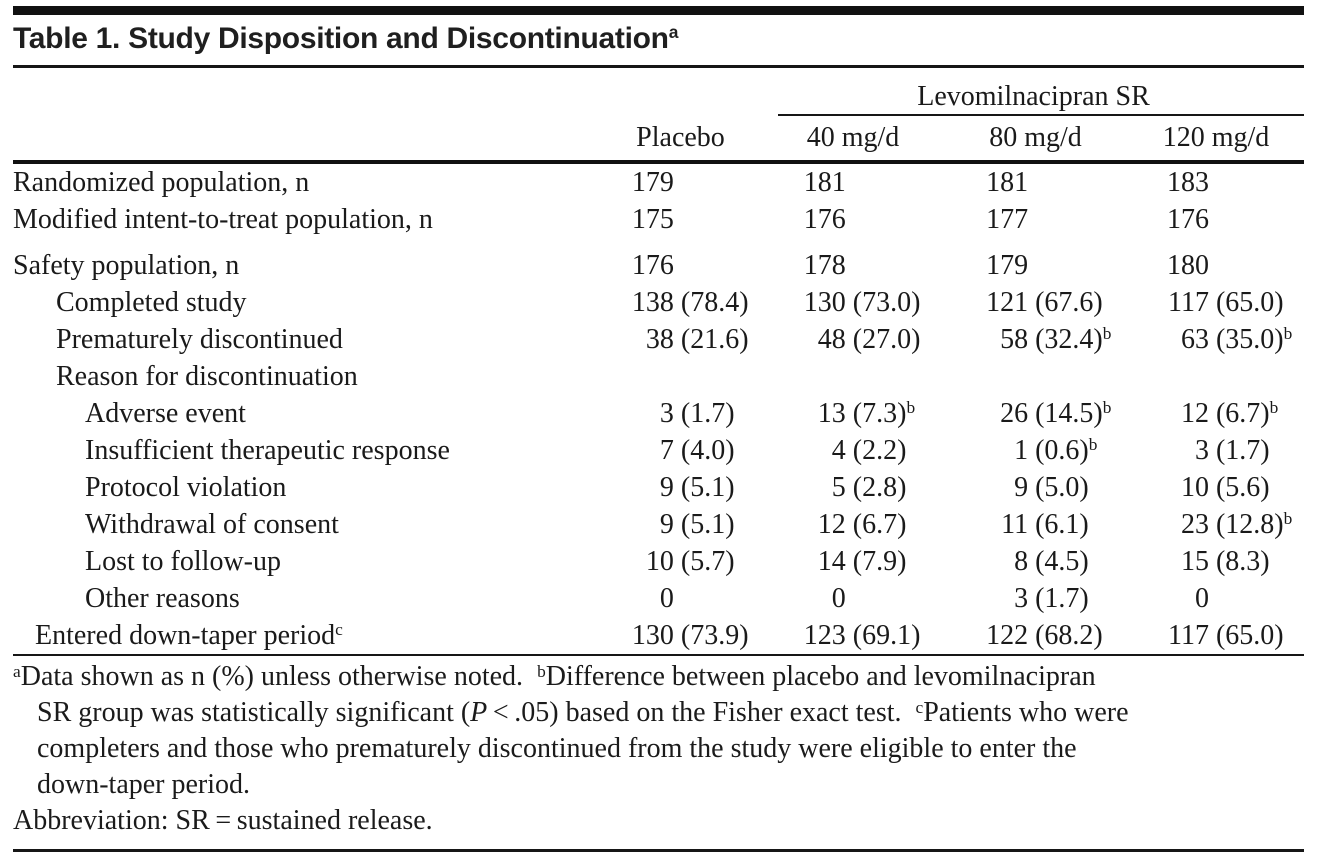  Describe the element at coordinates (1035, 524) in the screenshot. I see `value-cell: 11 (6.1)` at that location.